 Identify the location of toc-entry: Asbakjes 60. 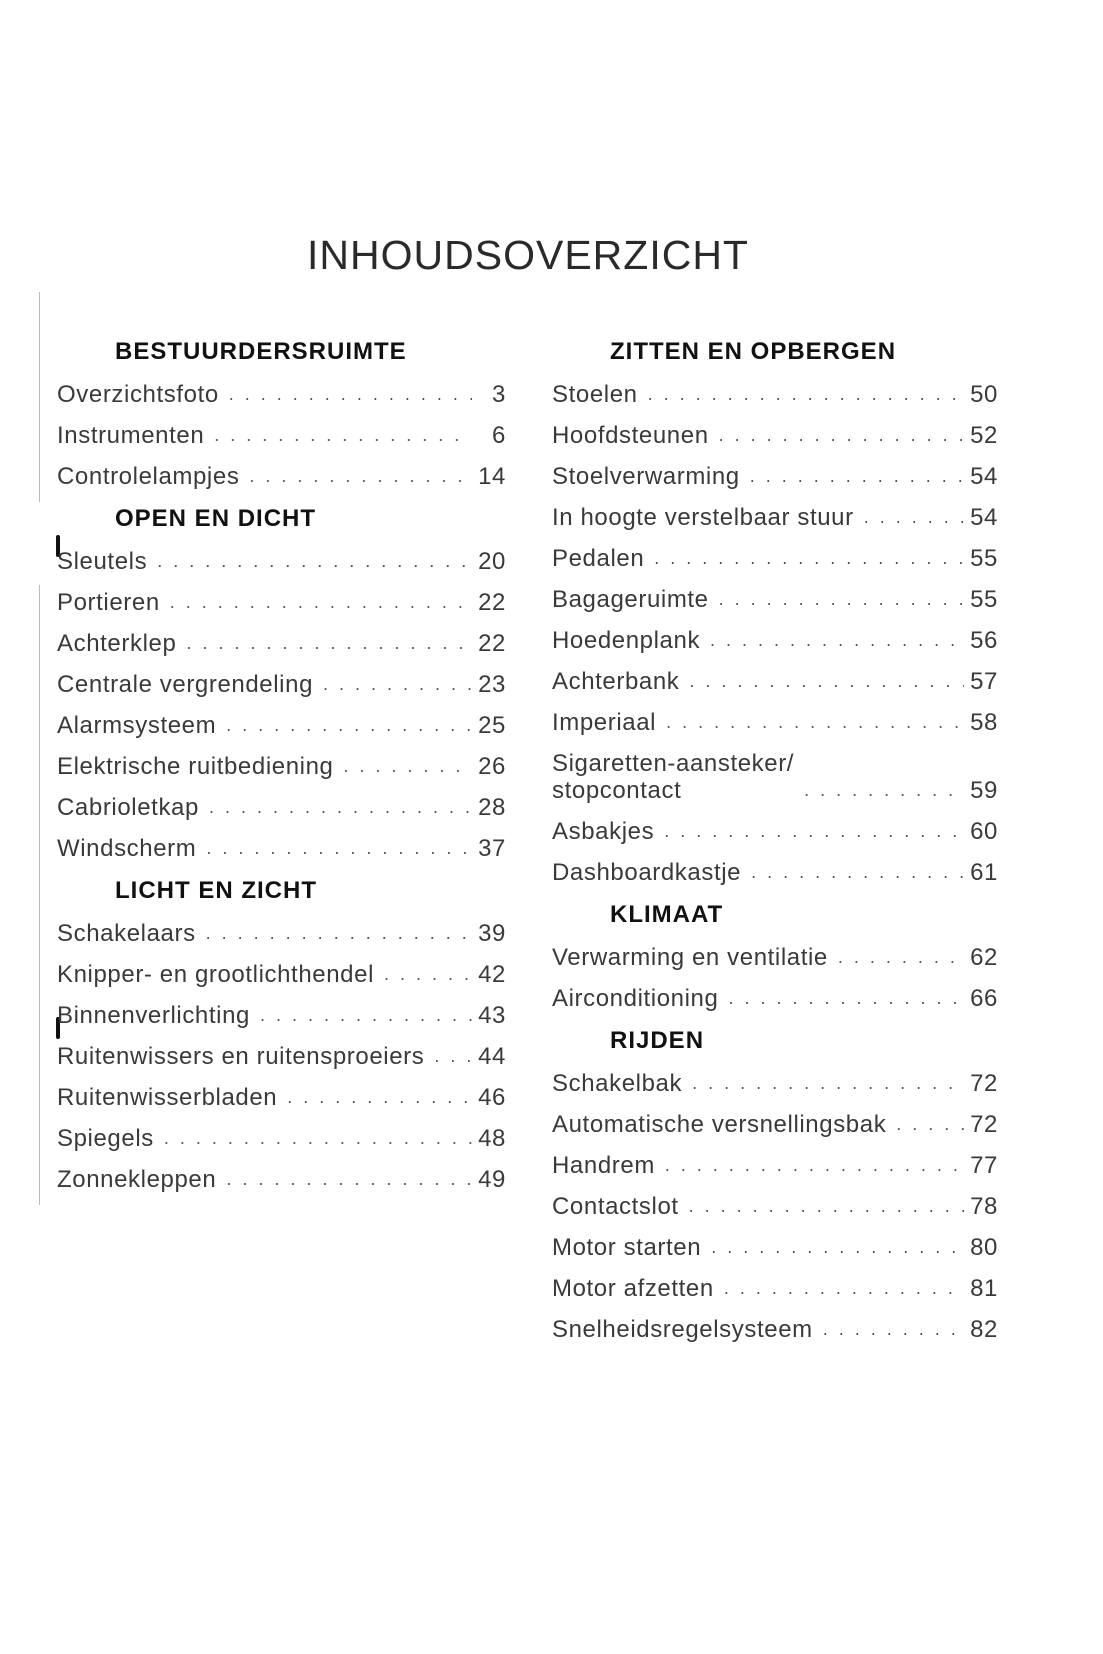
(775, 831).